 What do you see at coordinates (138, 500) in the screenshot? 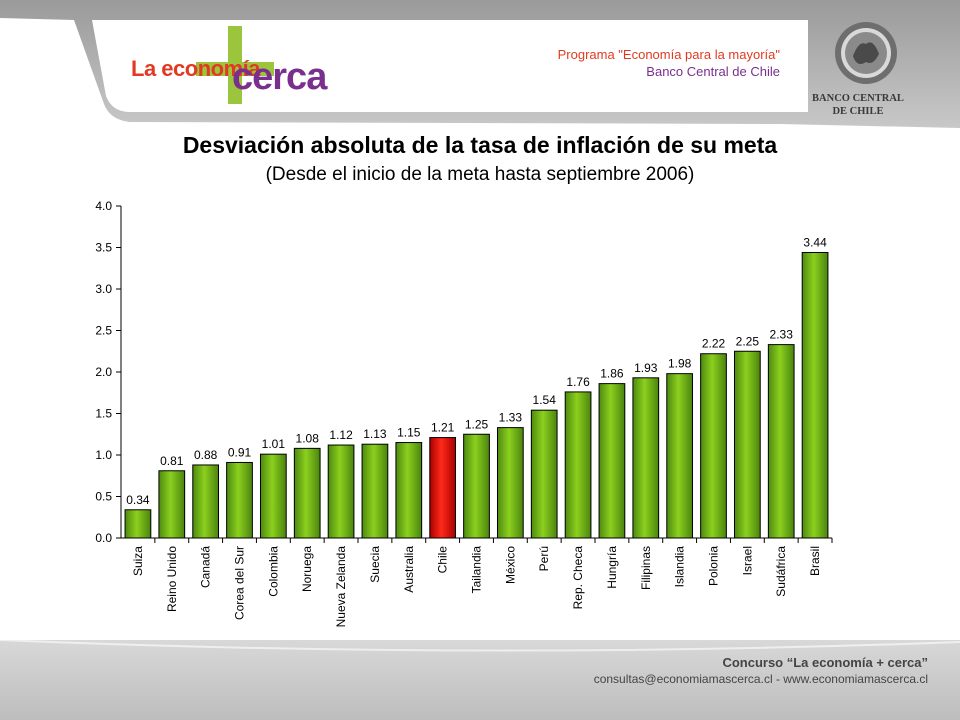
I see `data-label: 0.34` at bounding box center [138, 500].